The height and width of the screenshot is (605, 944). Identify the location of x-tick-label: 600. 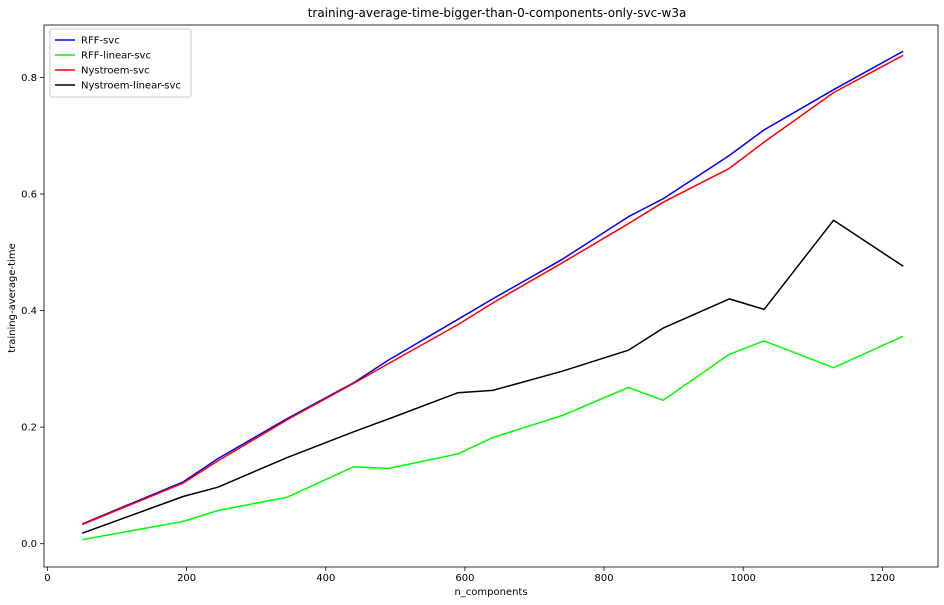
(464, 578).